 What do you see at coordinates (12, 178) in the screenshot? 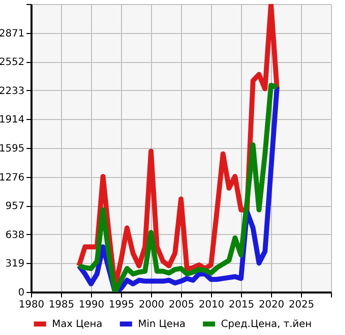
I see `y-tick-label: 1276` at bounding box center [12, 178].